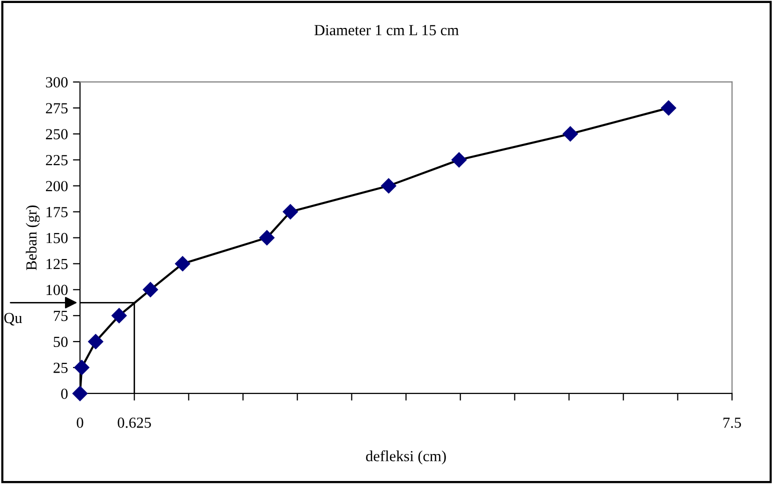  I want to click on x-axis-title: defleksi (cm), so click(406, 457).